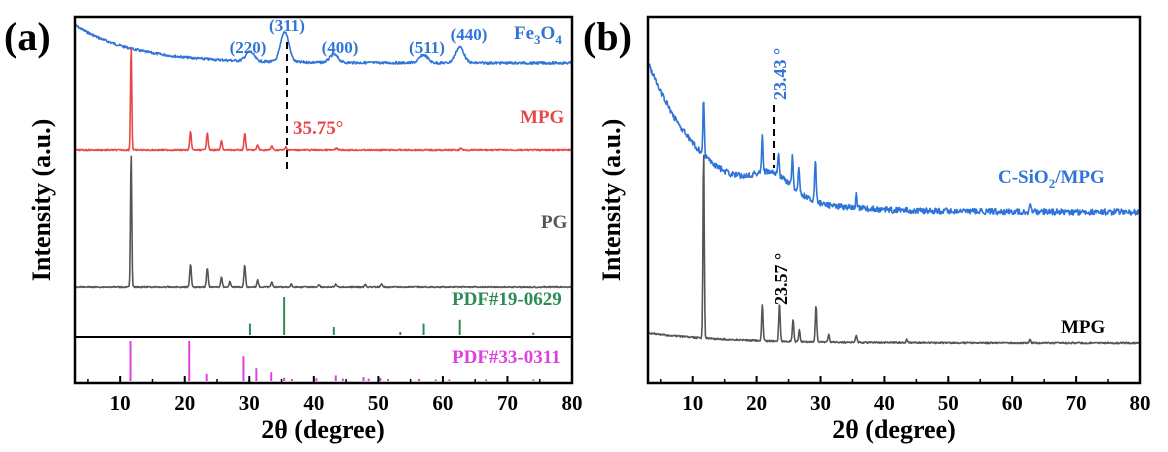 The height and width of the screenshot is (452, 1168). Describe the element at coordinates (948, 403) in the screenshot. I see `panel-b-xtick-label-50: 50` at that location.